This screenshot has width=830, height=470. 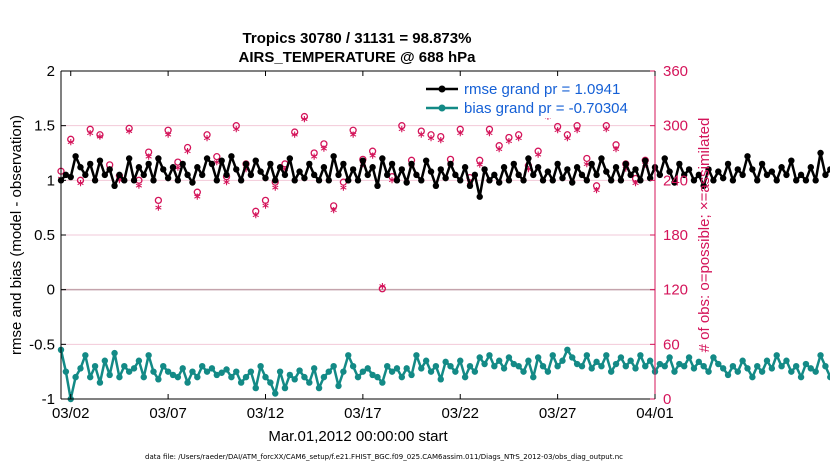 What do you see at coordinates (358, 57) in the screenshot?
I see `chart-subtitle: AIRS_TEMPERATURE @ 688 hPa` at bounding box center [358, 57].